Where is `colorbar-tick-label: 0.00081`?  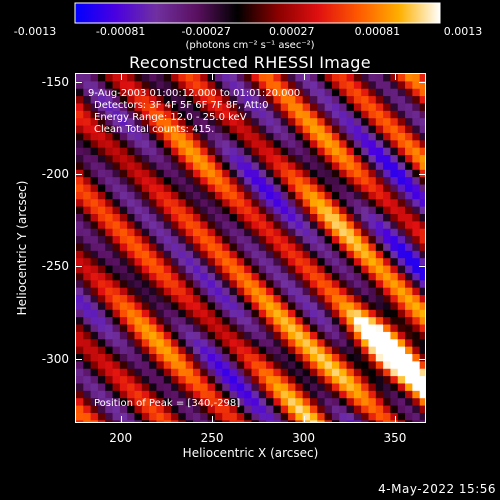
colorbar-tick-label: 0.00081 is located at coordinates (377, 31).